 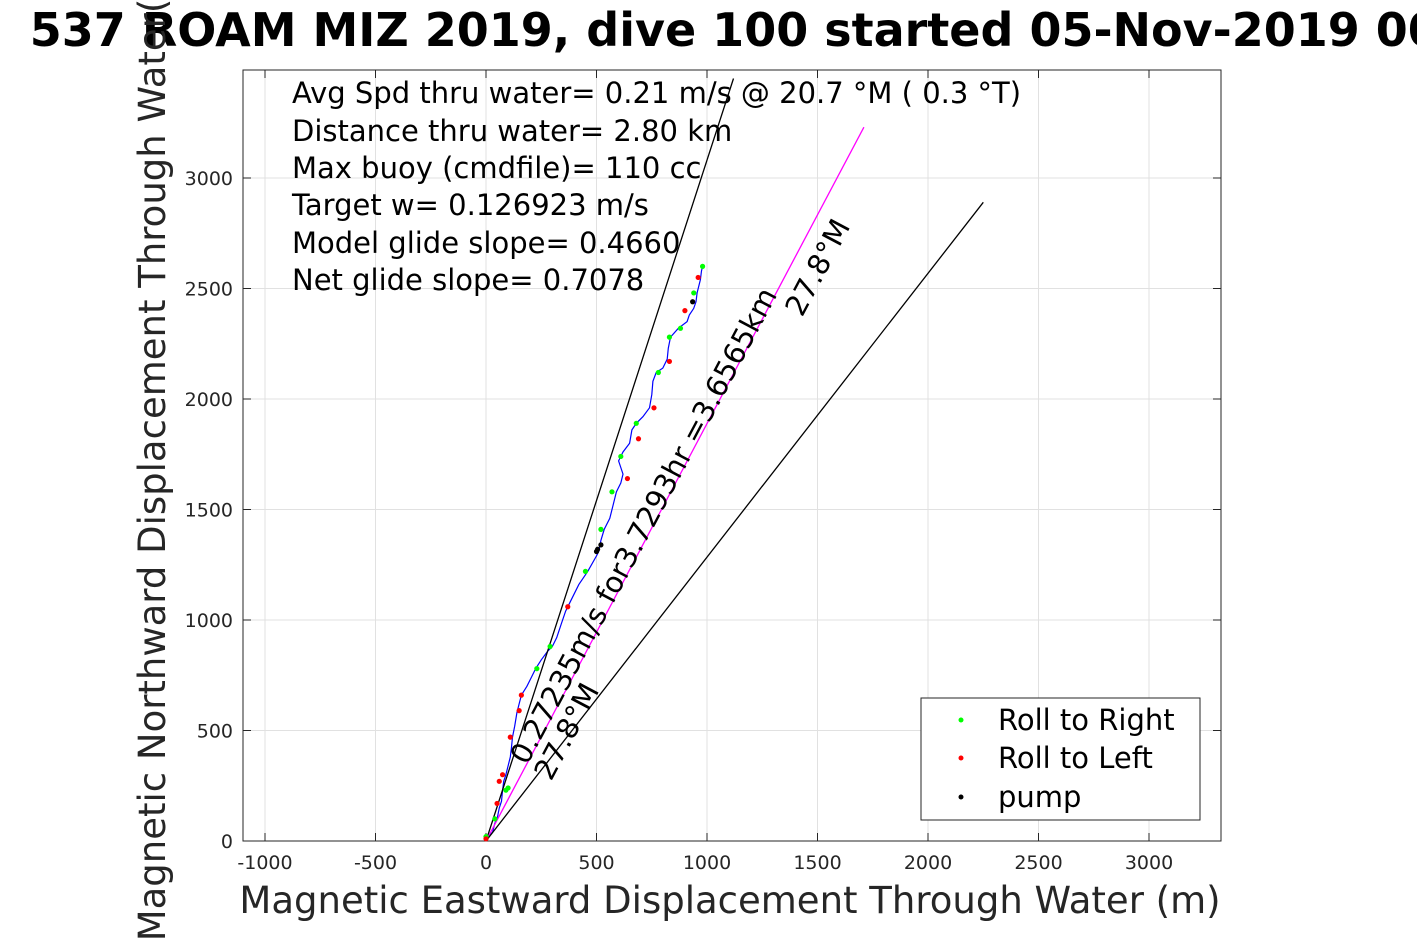 What do you see at coordinates (817, 863) in the screenshot?
I see `x-tick-label: 1500` at bounding box center [817, 863].